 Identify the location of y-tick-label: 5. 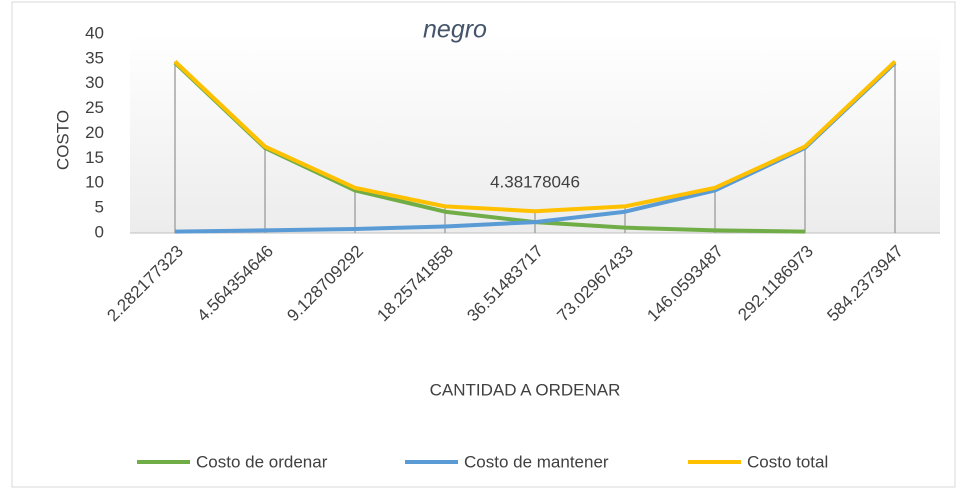
(99, 207).